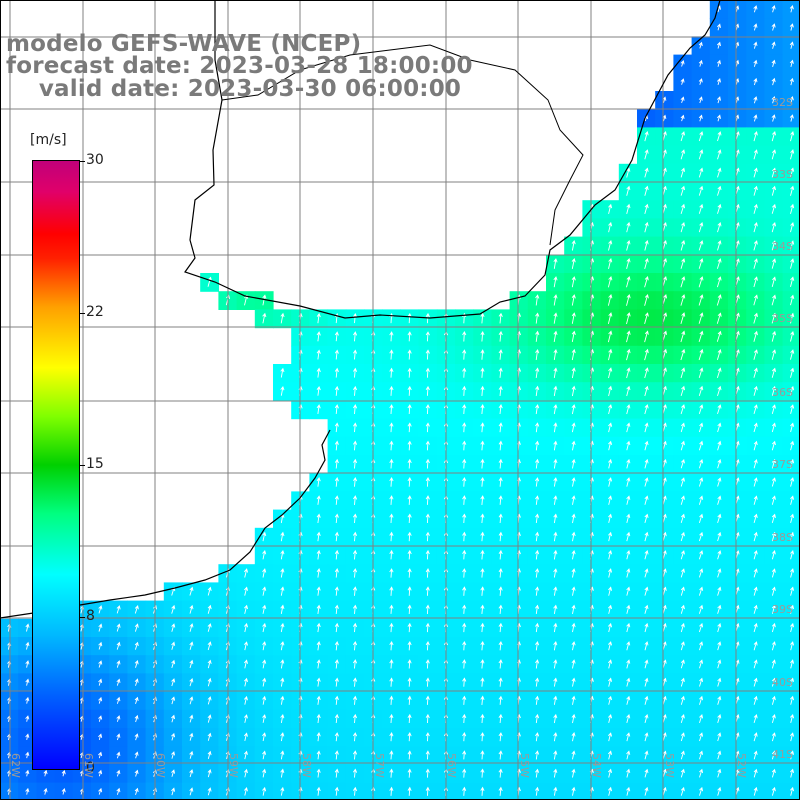 Image resolution: width=800 pixels, height=800 pixels. I want to click on lon-label: 58W, so click(306, 765).